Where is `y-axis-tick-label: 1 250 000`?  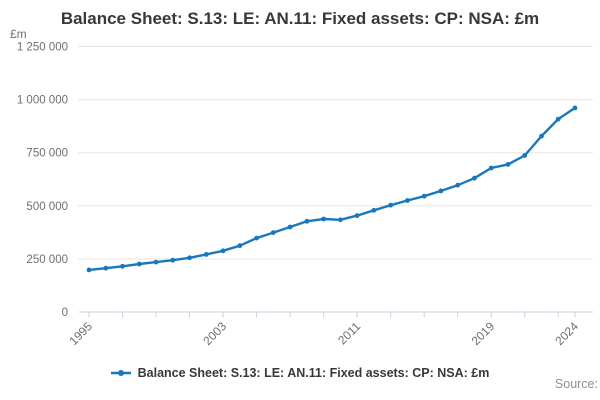 y-axis-tick-label: 1 250 000 is located at coordinates (42, 48).